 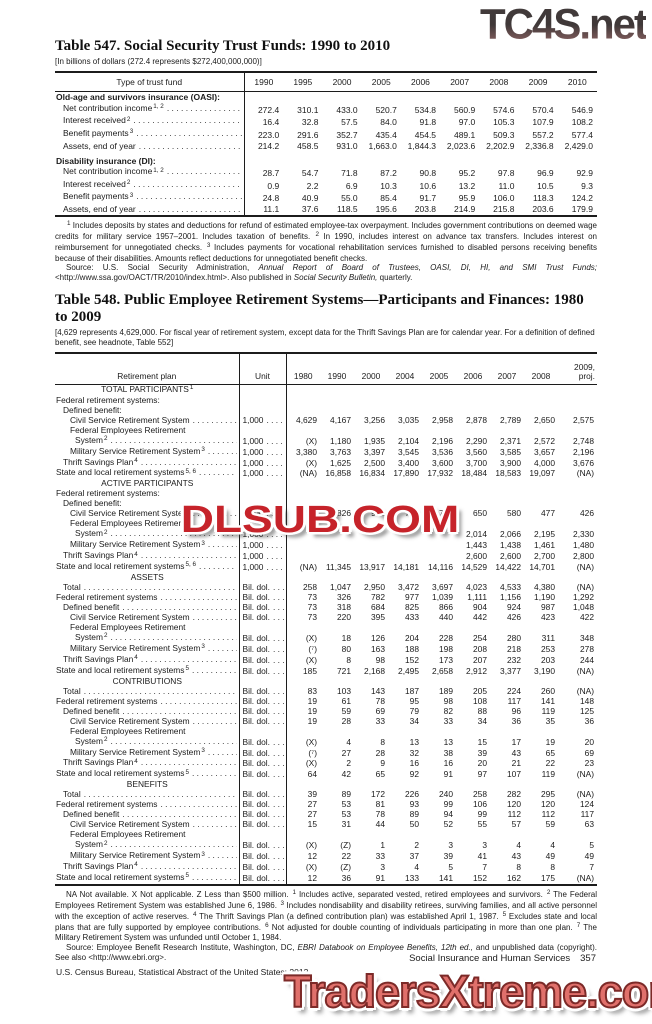 I want to click on value-cell: 91.7, so click(x=428, y=198).